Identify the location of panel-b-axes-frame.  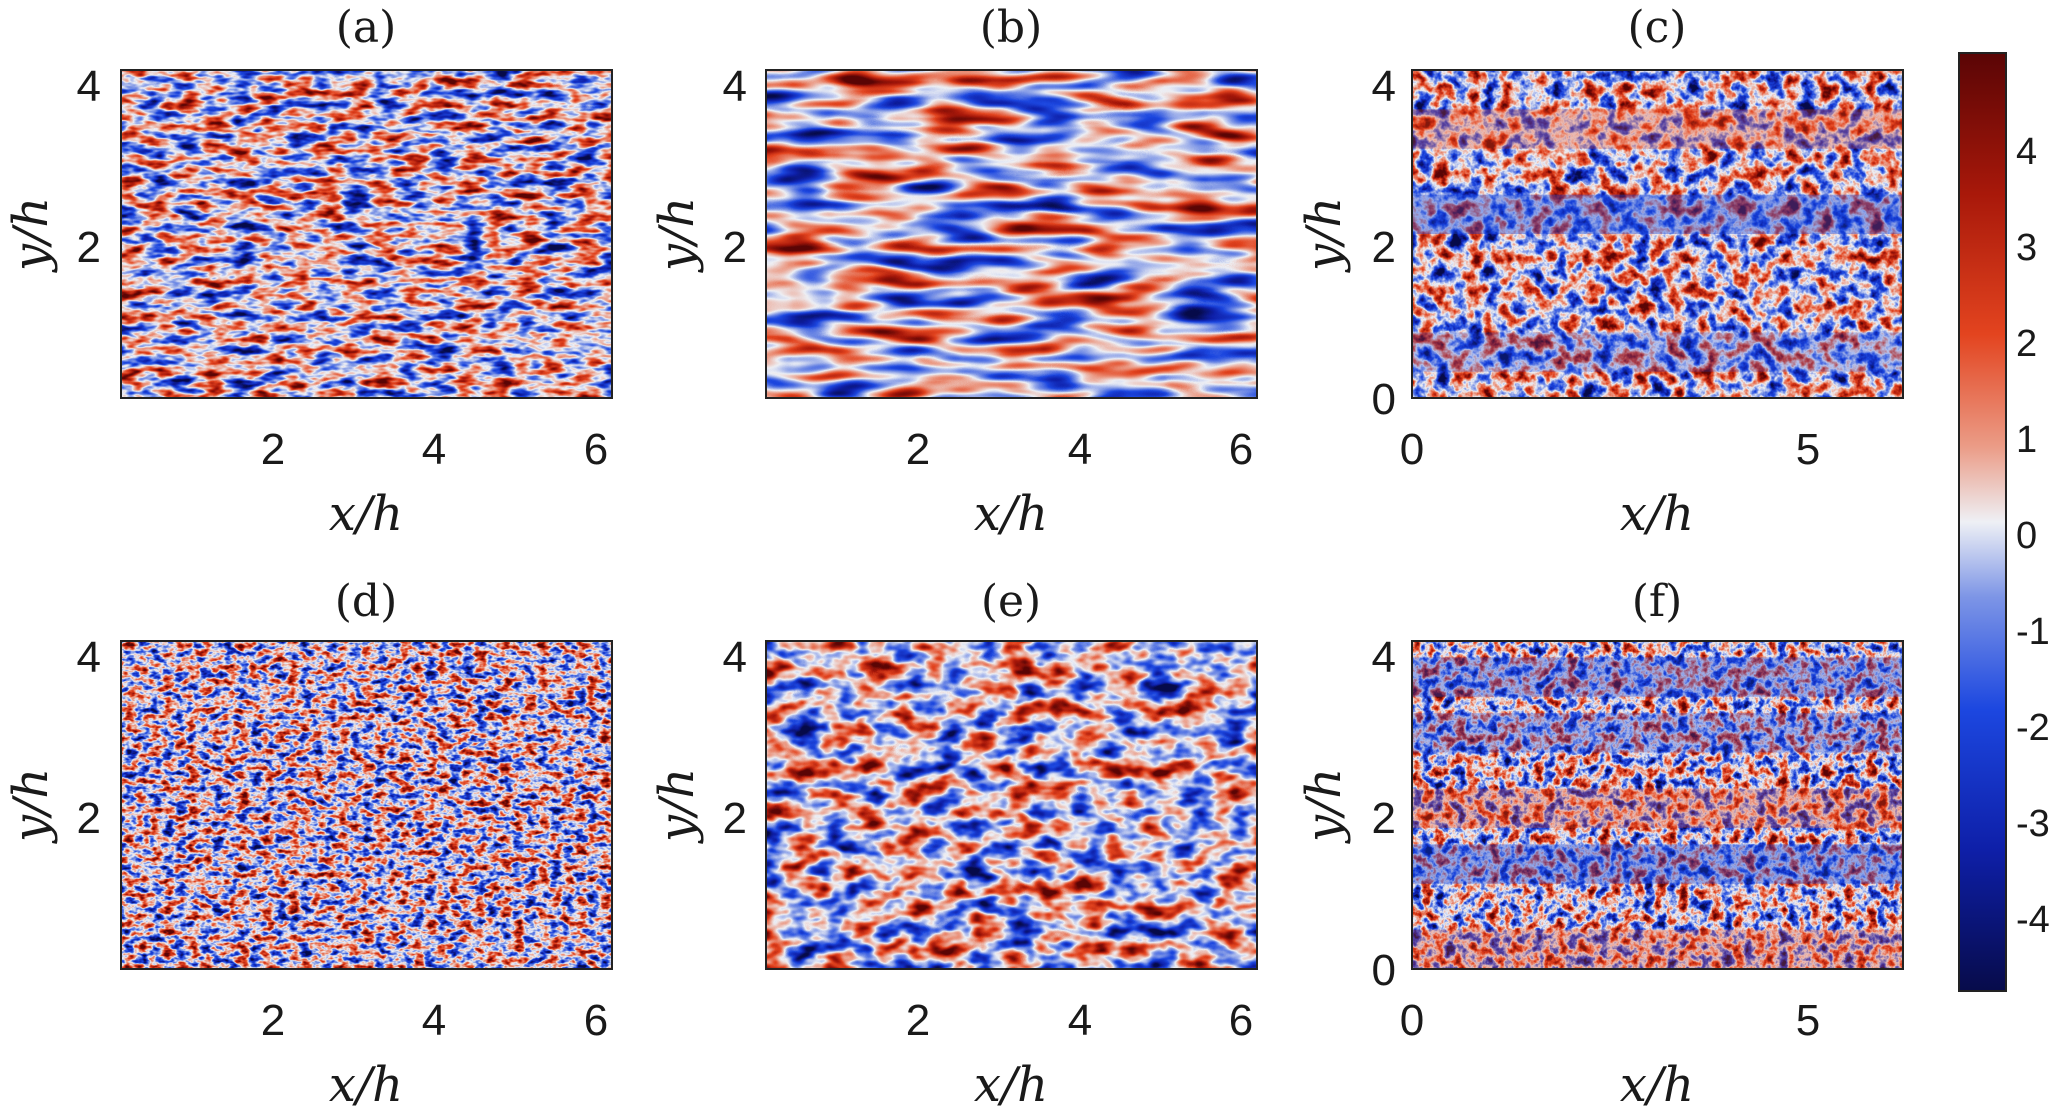
(1011, 234).